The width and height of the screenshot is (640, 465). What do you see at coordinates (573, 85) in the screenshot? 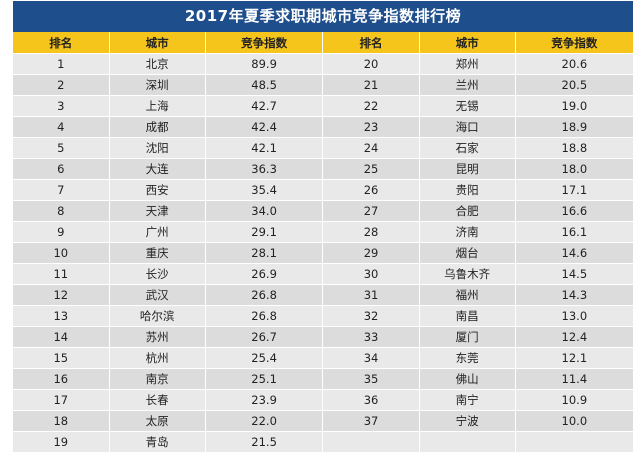
I see `cell-index-right: 20.5` at bounding box center [573, 85].